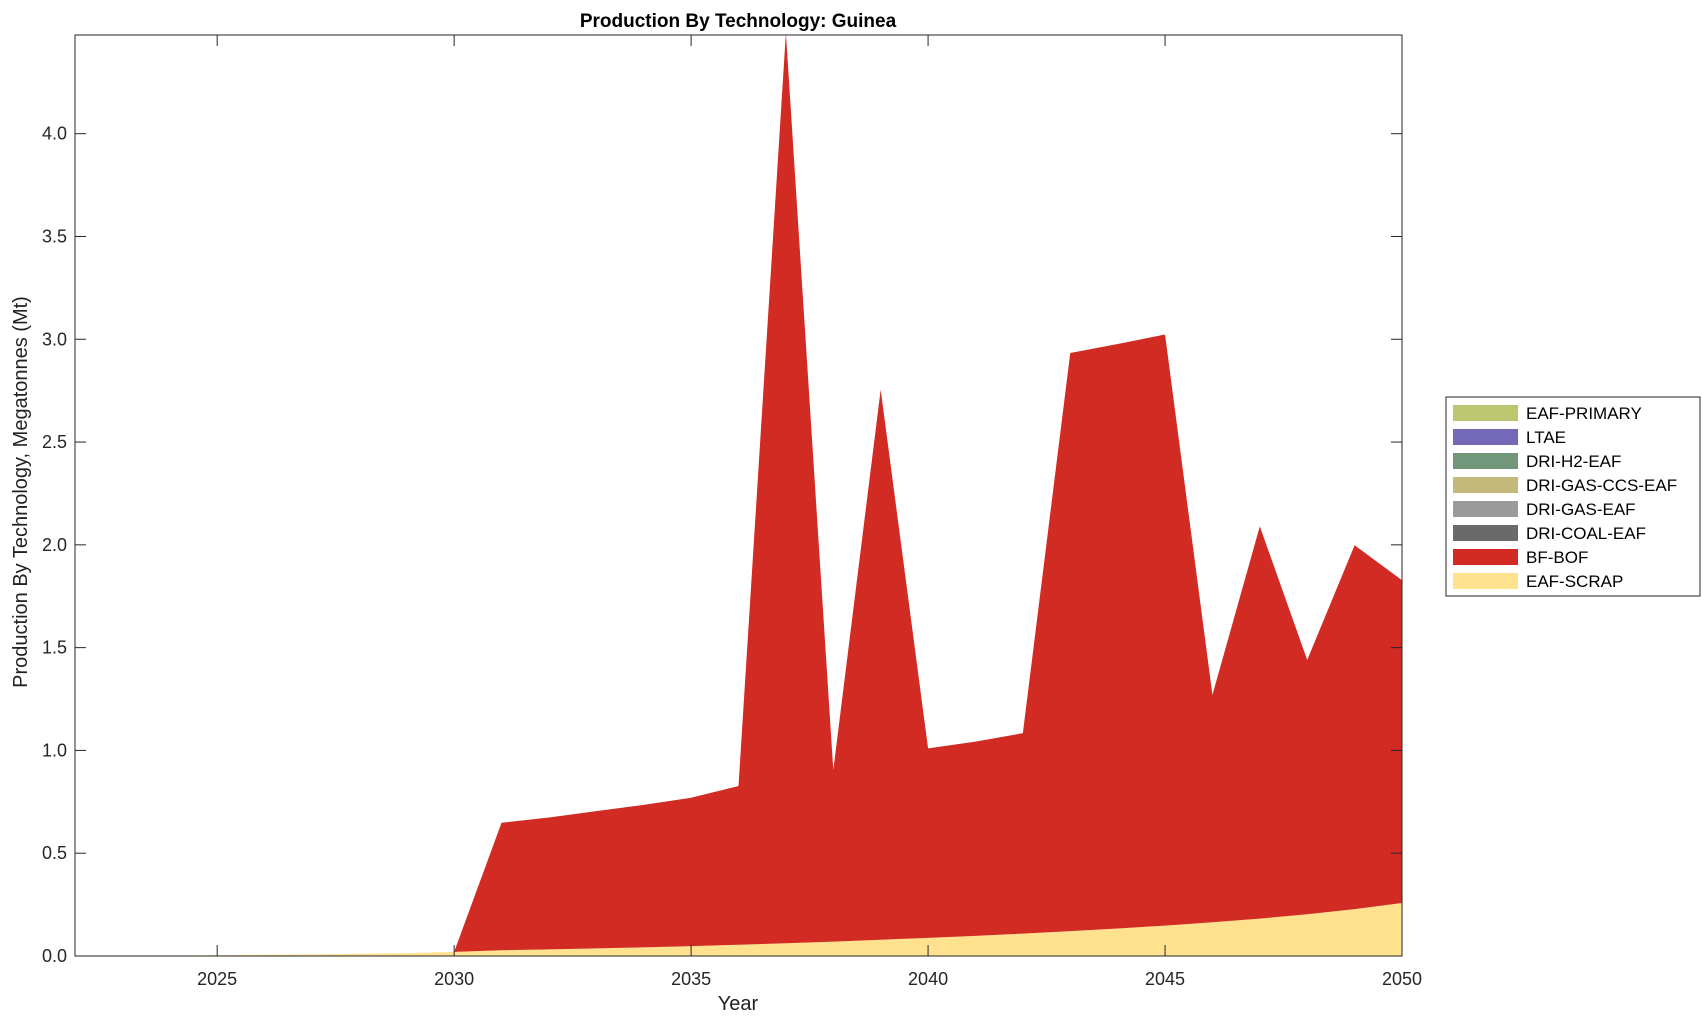  What do you see at coordinates (738, 929) in the screenshot?
I see `area-series-eaf-scrap` at bounding box center [738, 929].